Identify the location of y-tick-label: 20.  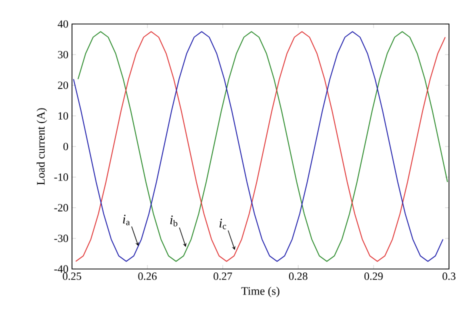
(63, 85).